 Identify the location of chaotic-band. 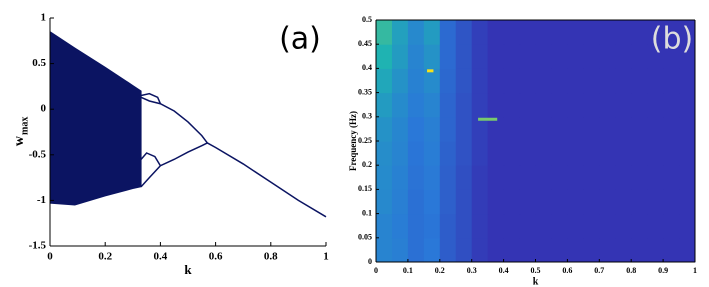
(95, 118).